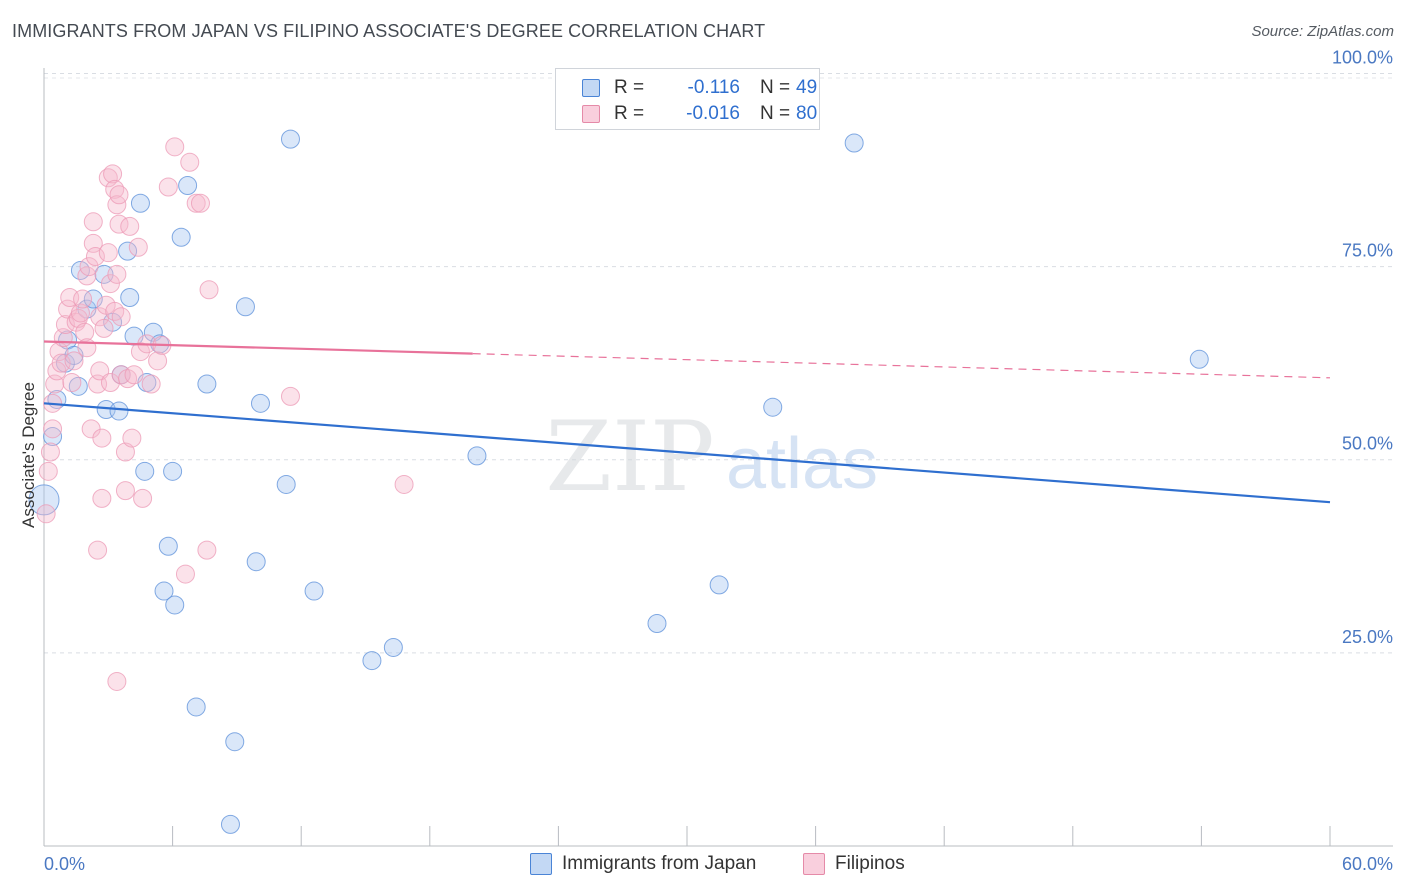 This screenshot has height=892, width=1406. I want to click on chart-source: Source: ZipAtlas.com, so click(1322, 31).